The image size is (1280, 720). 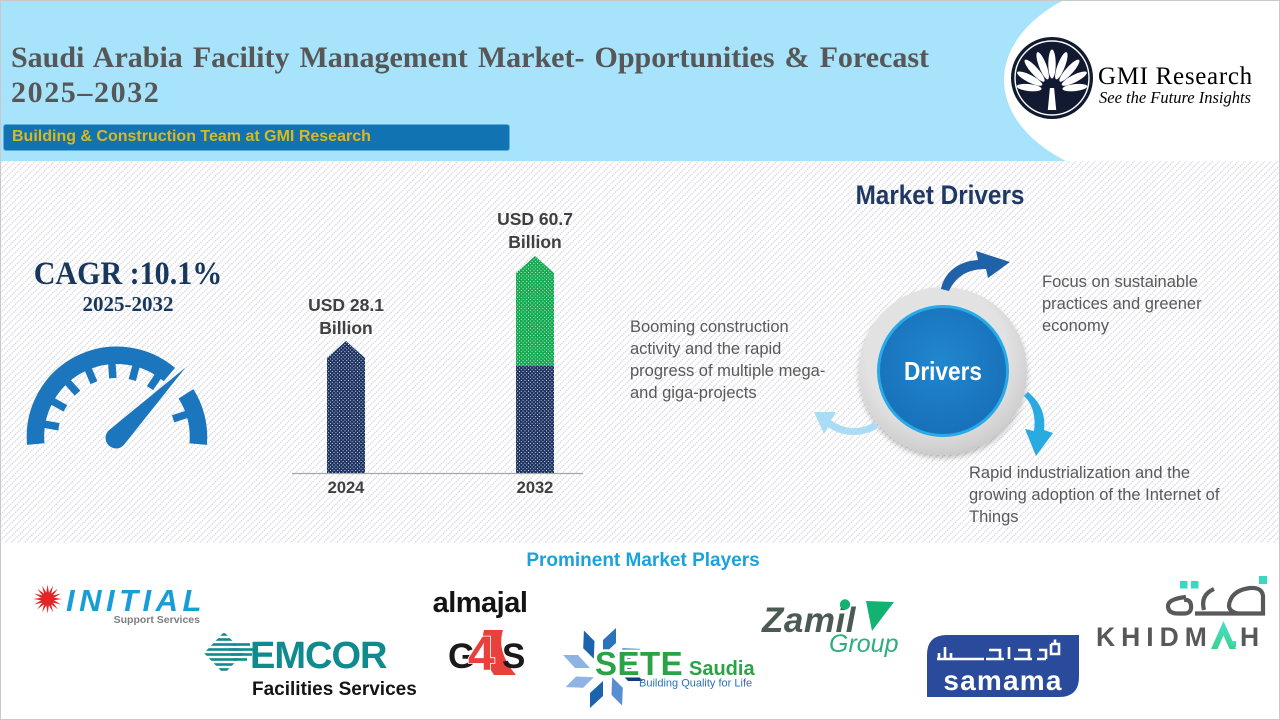 What do you see at coordinates (334, 689) in the screenshot?
I see `svg-text: Facilities Services` at bounding box center [334, 689].